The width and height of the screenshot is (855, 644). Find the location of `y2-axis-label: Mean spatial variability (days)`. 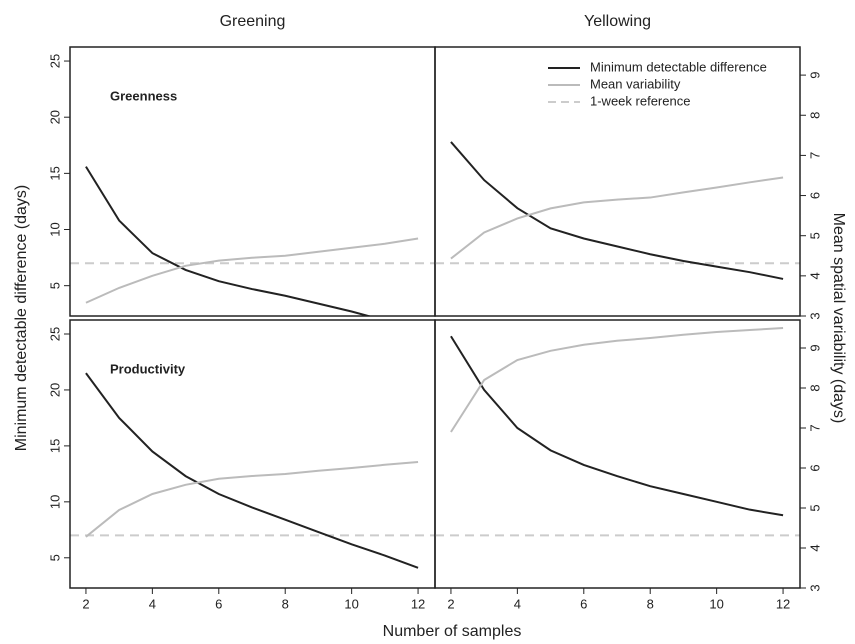

y2-axis-label: Mean spatial variability (days) is located at coordinates (838, 318).